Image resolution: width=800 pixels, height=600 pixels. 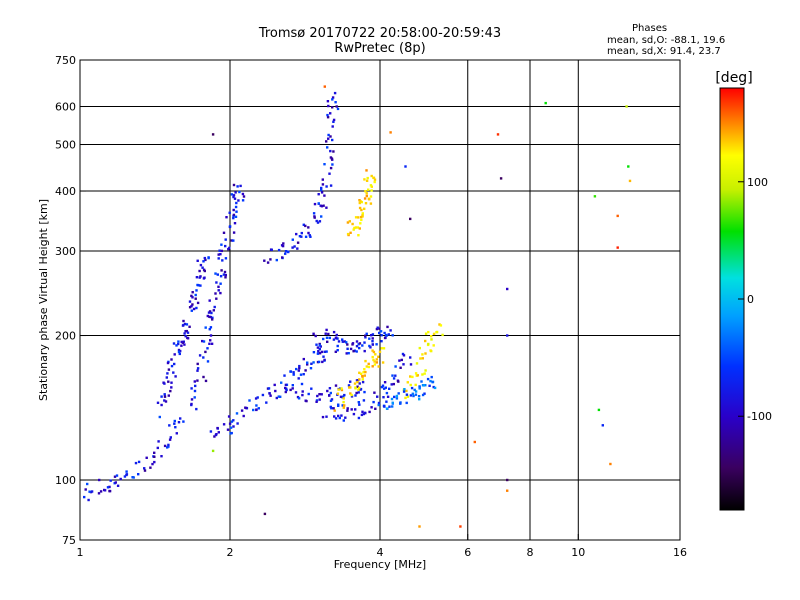 I want to click on y-tick-label: 500, so click(x=65, y=145).